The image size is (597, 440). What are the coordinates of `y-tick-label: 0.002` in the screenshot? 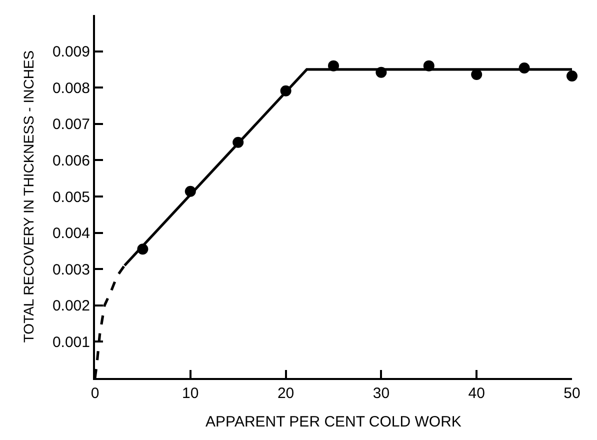 It's located at (71, 306).